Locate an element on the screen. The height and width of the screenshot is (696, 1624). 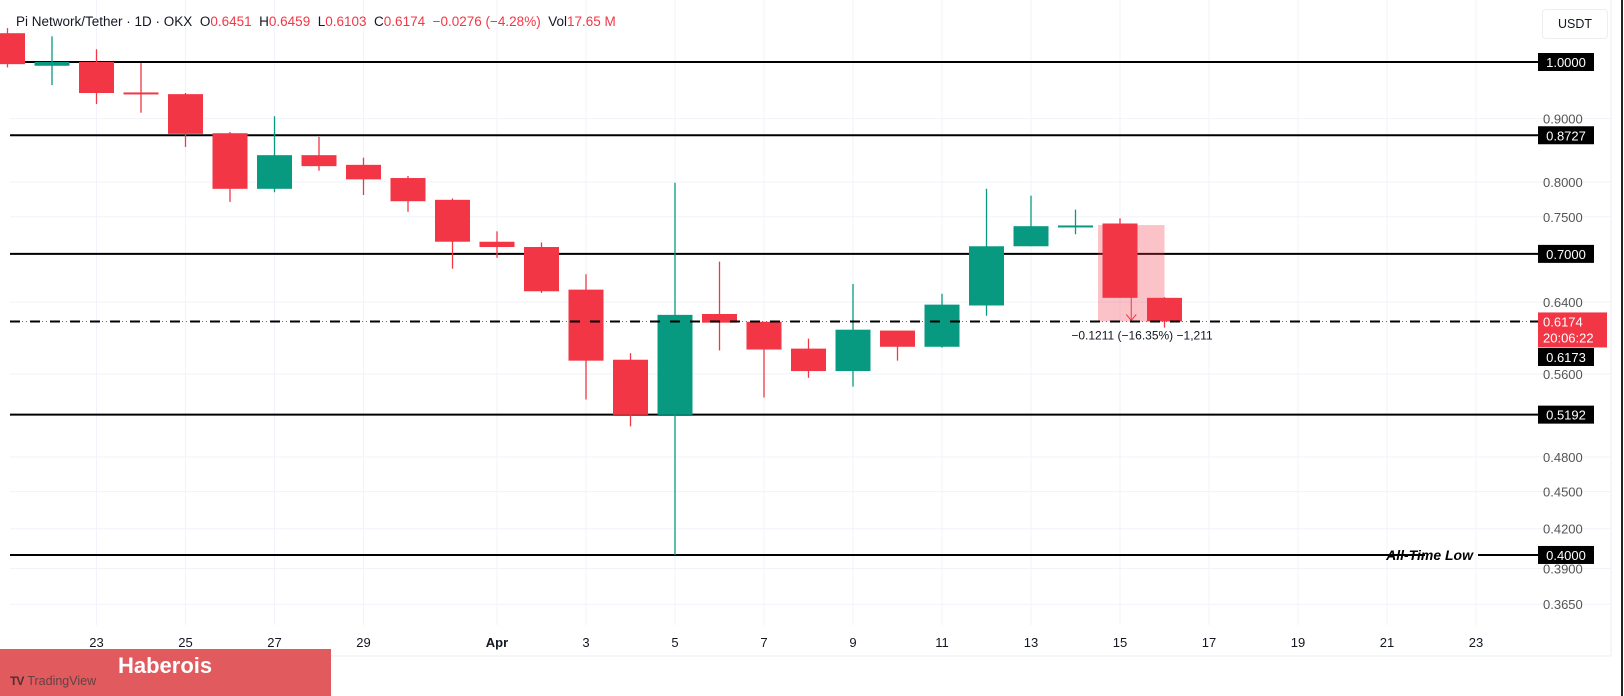
last-price-badge is located at coordinates (1572, 330).